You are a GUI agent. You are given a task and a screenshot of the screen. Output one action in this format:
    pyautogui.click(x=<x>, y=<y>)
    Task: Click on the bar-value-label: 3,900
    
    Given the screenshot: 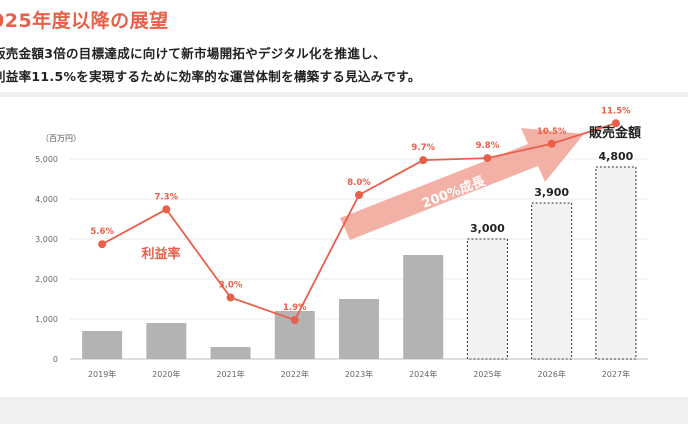 What is the action you would take?
    pyautogui.click(x=551, y=192)
    